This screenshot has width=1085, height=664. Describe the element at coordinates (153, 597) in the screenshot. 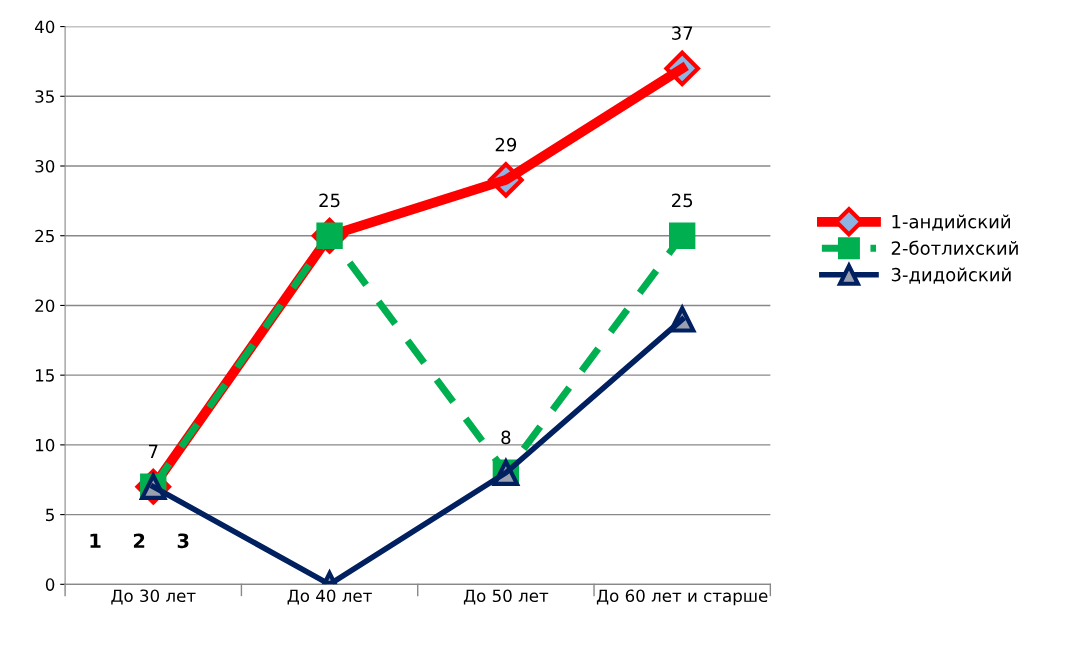

I see `x-tick-label: До 30 лет` at that location.